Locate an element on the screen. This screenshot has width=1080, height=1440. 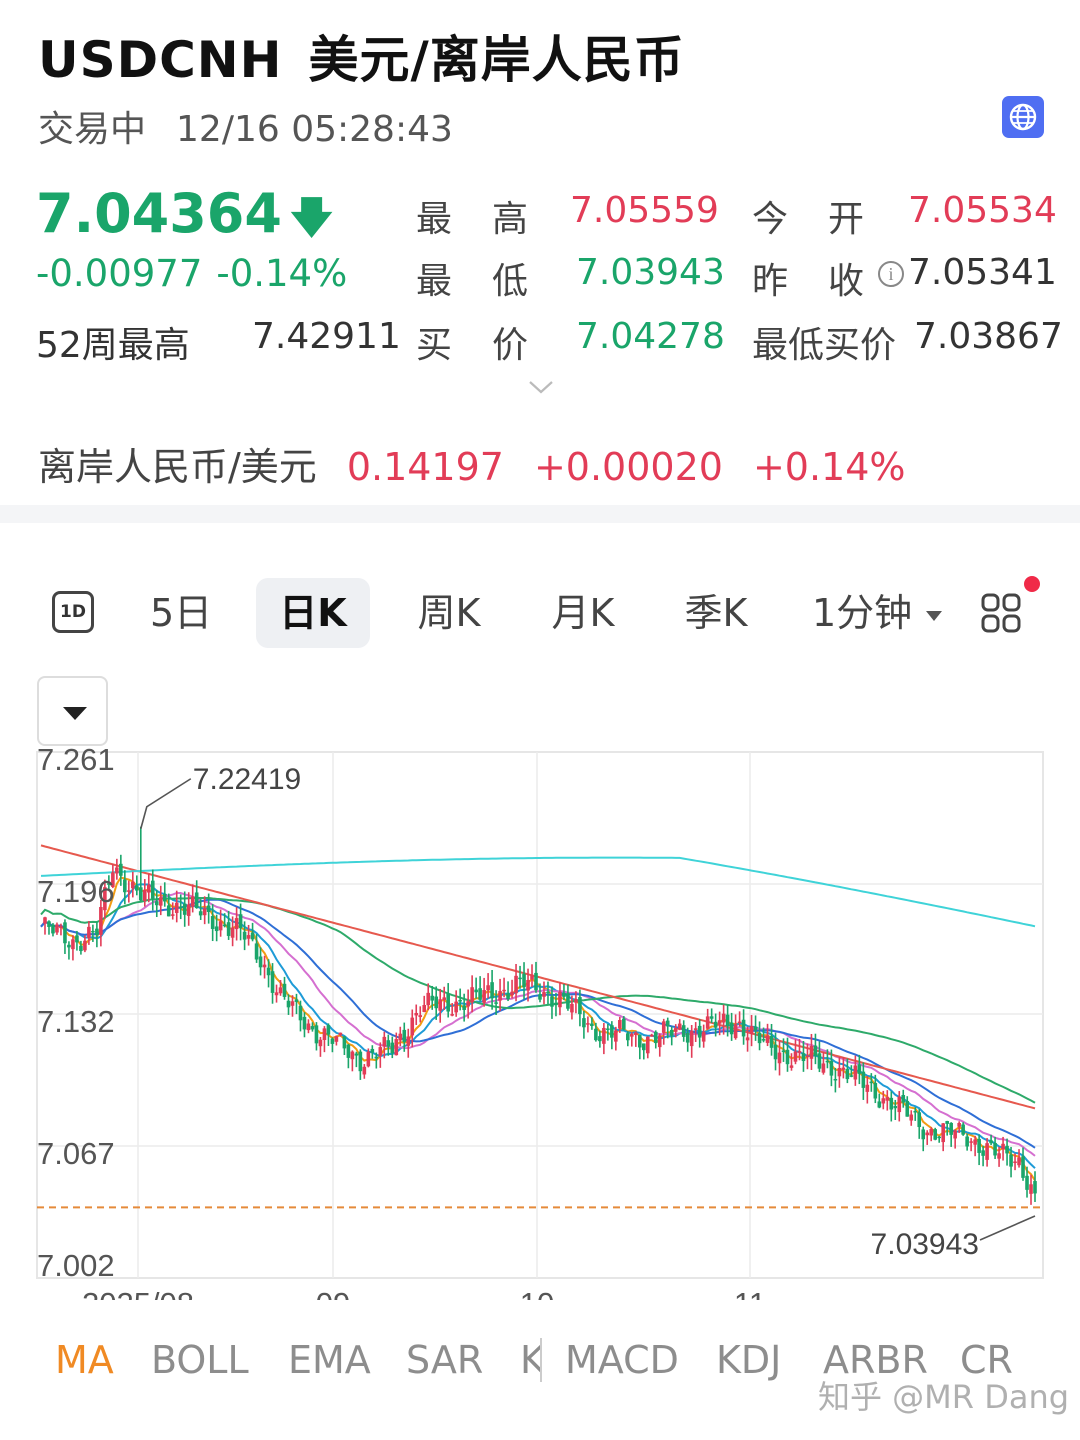
section-divider is located at coordinates (540, 514).